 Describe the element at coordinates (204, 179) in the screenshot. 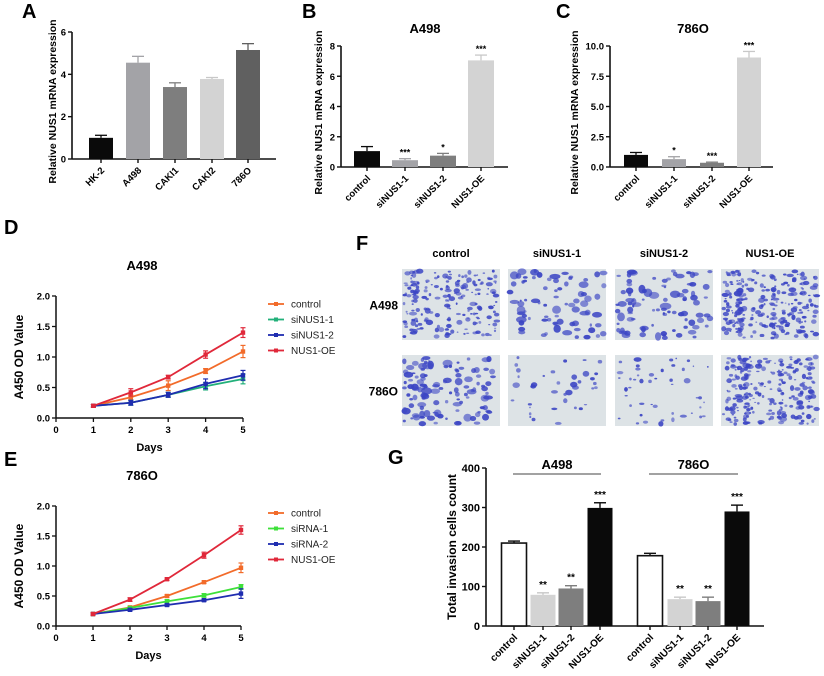

I see `x-tick-label: CAKI2` at that location.